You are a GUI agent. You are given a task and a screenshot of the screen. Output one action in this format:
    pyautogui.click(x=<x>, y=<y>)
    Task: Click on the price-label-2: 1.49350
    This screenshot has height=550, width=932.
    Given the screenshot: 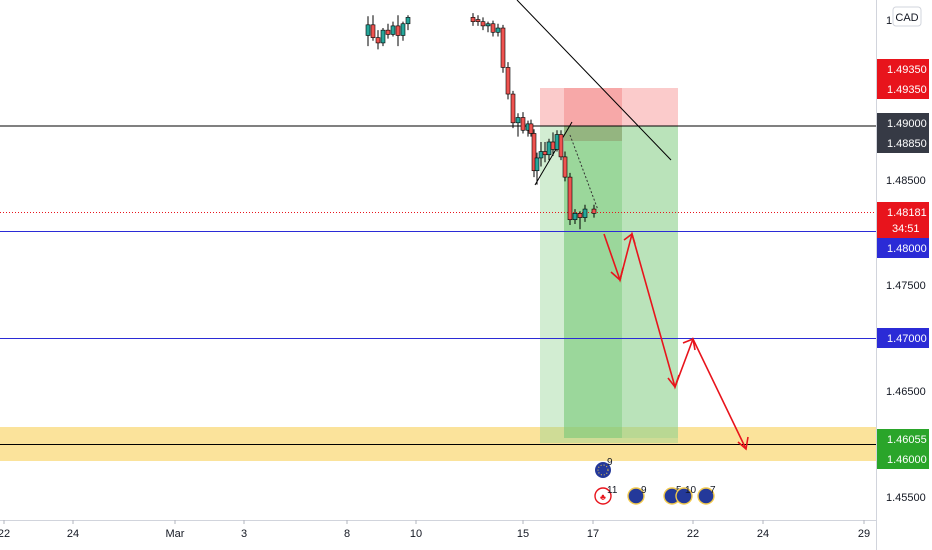 What is the action you would take?
    pyautogui.click(x=907, y=90)
    